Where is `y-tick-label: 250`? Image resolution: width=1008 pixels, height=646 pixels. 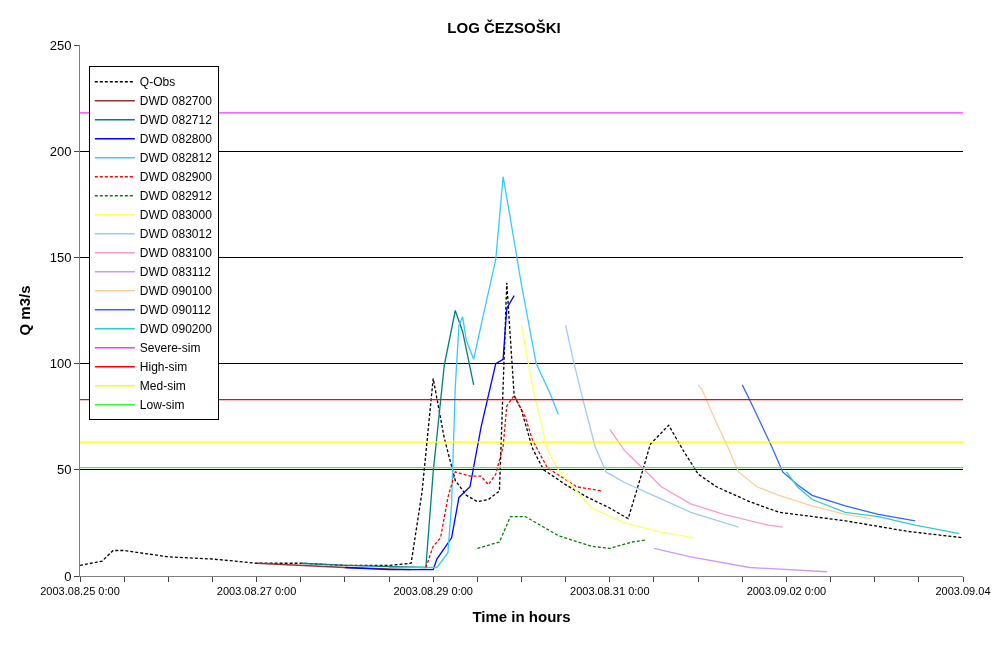 y-tick-label: 250 is located at coordinates (60, 45).